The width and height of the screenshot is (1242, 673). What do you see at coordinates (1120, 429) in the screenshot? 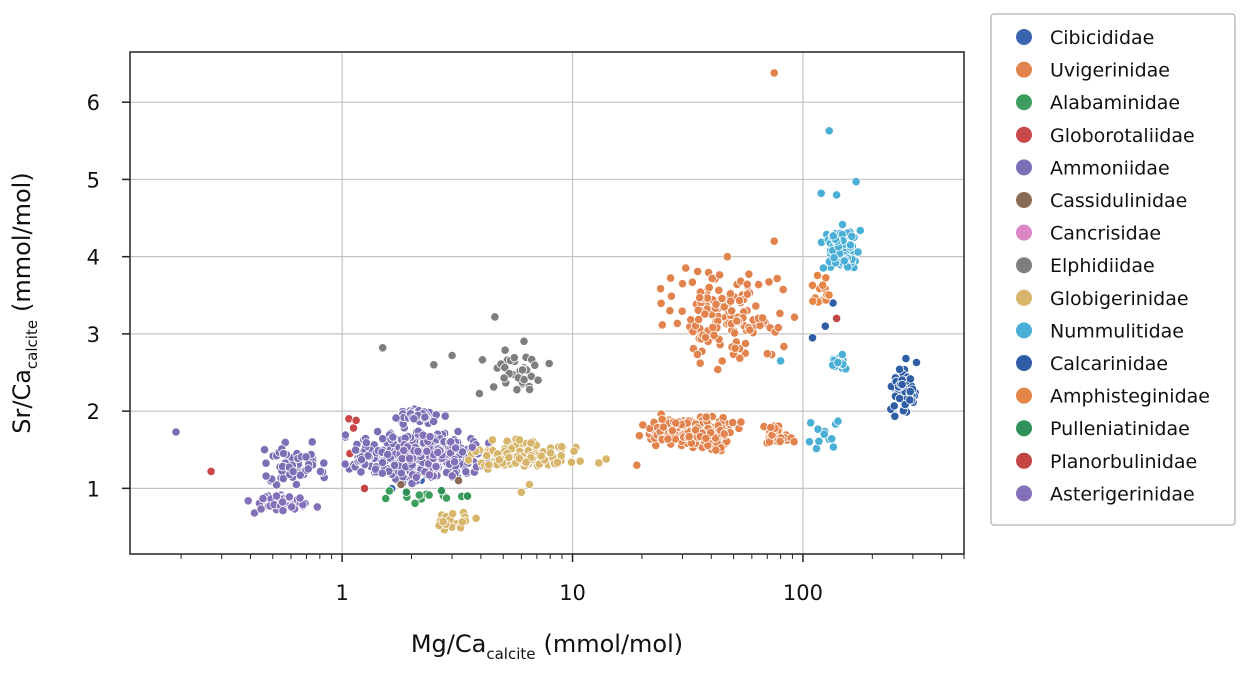
I see `legend-label: Pulleniatinidae` at bounding box center [1120, 429].